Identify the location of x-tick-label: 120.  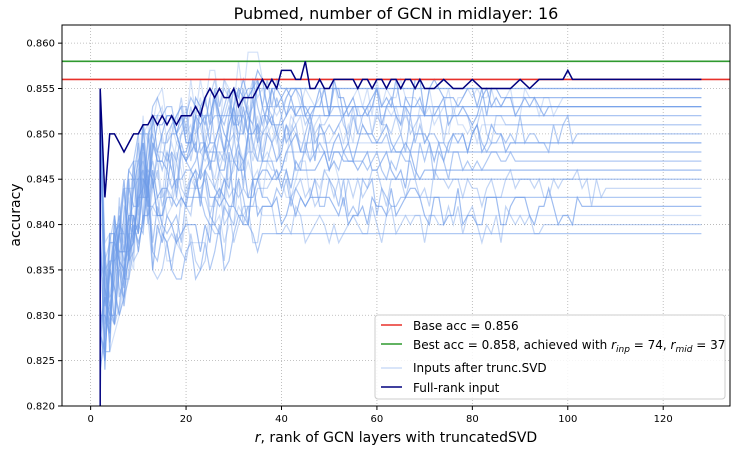
(663, 419).